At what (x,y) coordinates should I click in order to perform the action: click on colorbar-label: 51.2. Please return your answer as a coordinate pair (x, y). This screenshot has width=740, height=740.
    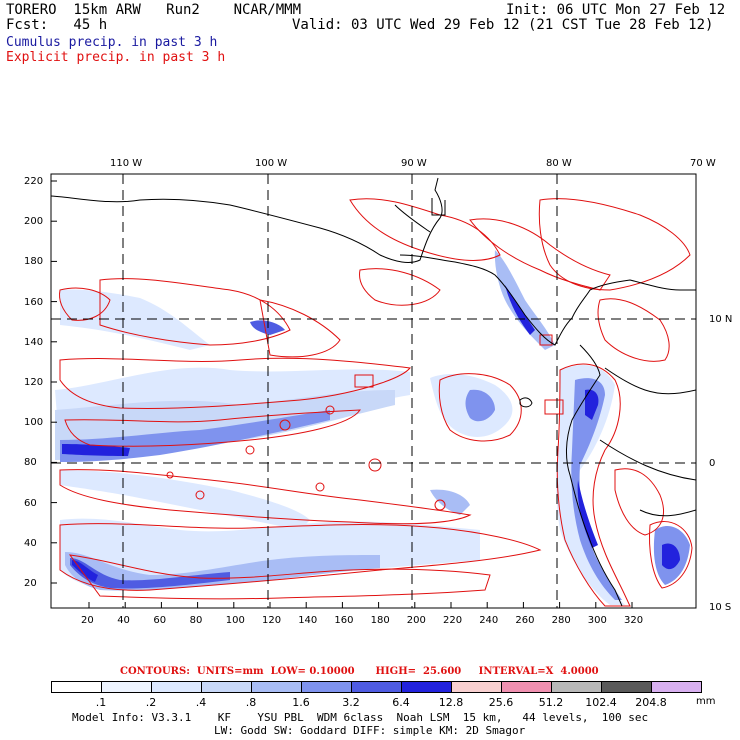
    Looking at the image, I should click on (551, 702).